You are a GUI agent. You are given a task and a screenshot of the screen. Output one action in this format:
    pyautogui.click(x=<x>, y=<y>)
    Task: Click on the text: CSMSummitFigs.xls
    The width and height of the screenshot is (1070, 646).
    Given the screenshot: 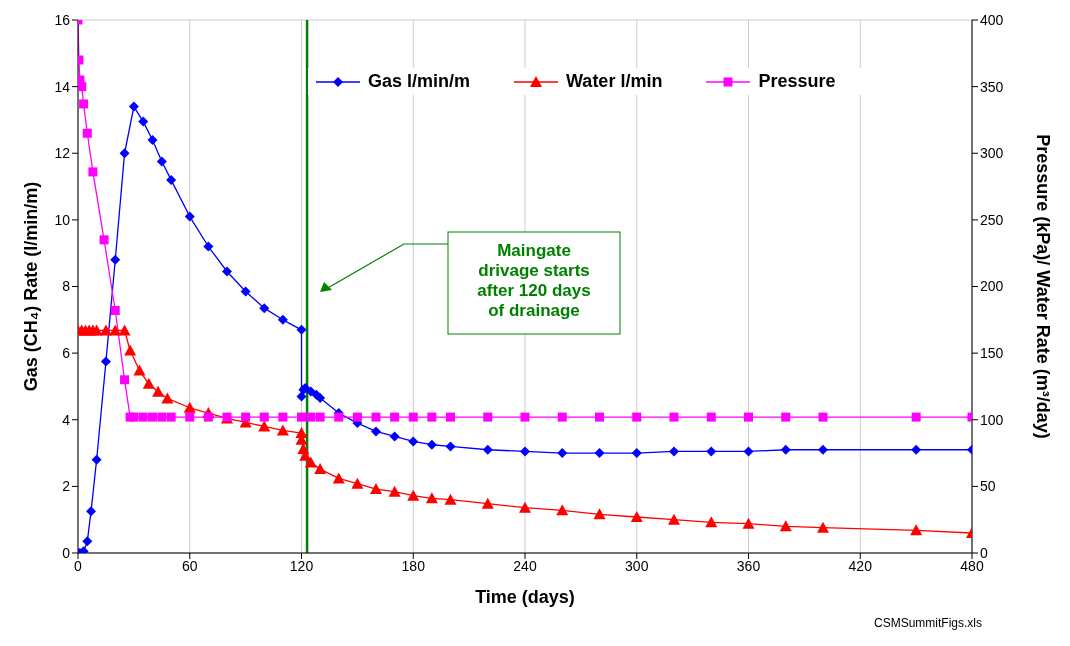 What is the action you would take?
    pyautogui.click(x=927, y=623)
    